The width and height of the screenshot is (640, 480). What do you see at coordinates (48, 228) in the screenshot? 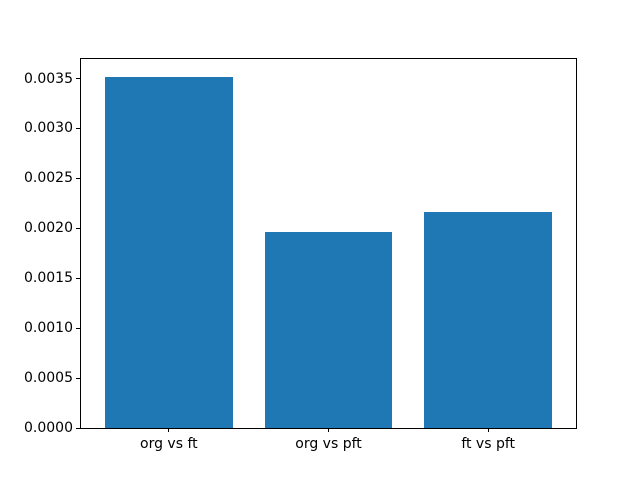
I see `y-tick-label: 0.0020` at bounding box center [48, 228].